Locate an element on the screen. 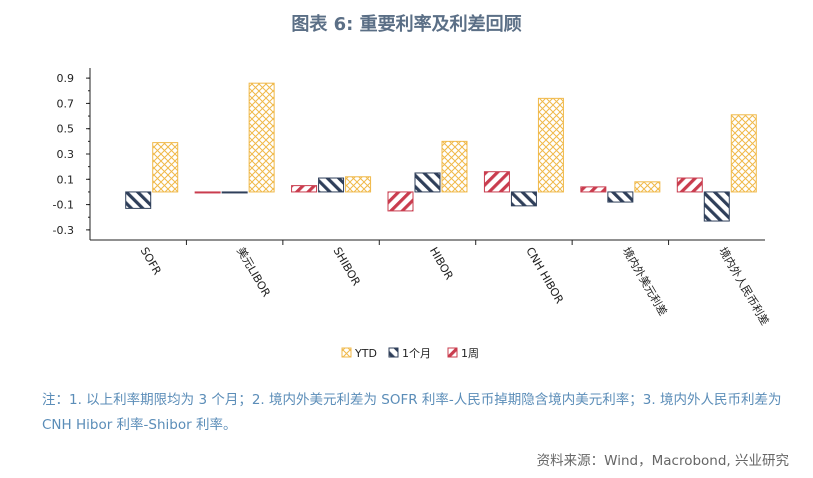 This screenshot has width=813, height=478. y-tick-label: 0.1 is located at coordinates (66, 179).